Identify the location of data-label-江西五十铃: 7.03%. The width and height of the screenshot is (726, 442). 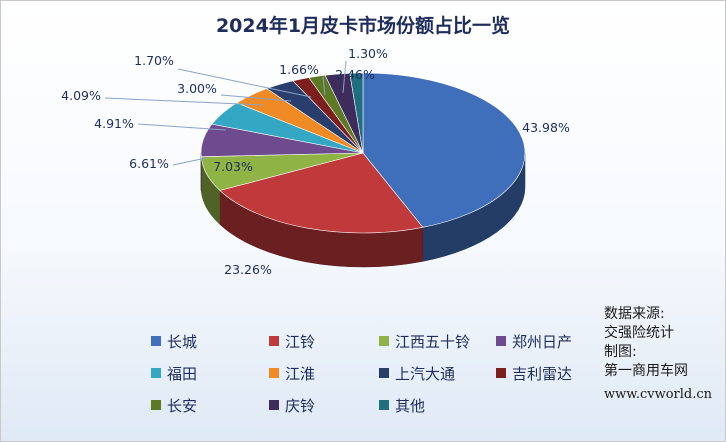
(233, 166).